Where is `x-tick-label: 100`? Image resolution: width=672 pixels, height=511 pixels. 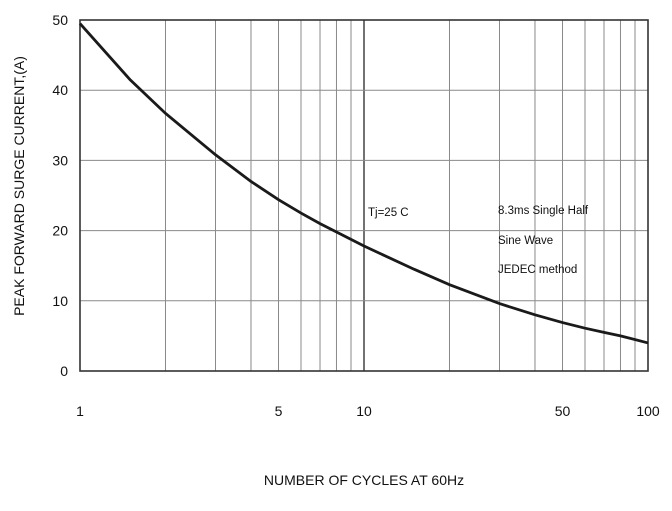 x-tick-label: 100 is located at coordinates (648, 411).